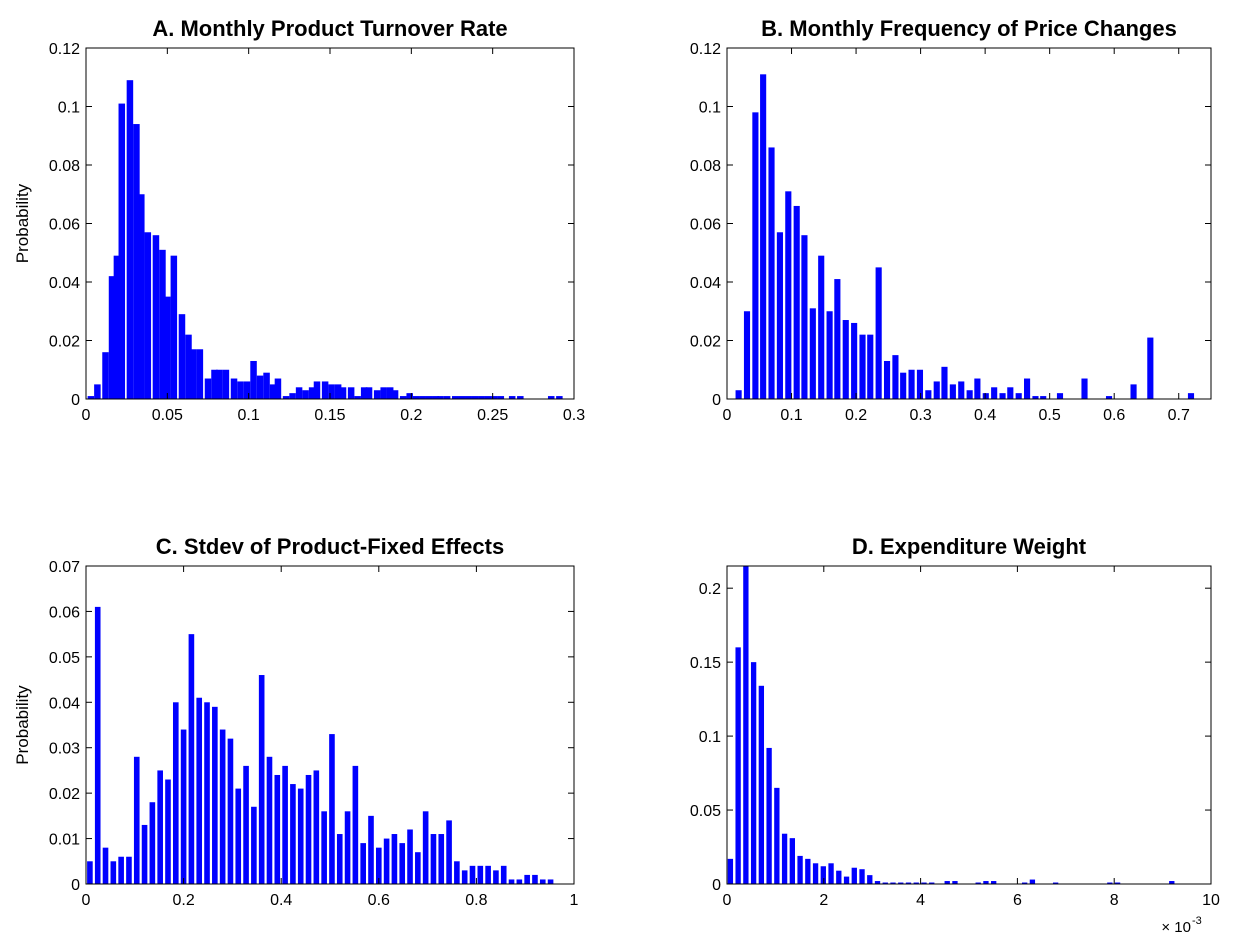 Image resolution: width=1239 pixels, height=945 pixels. What do you see at coordinates (705, 225) in the screenshot?
I see `y-tick-label: 0.06` at bounding box center [705, 225].